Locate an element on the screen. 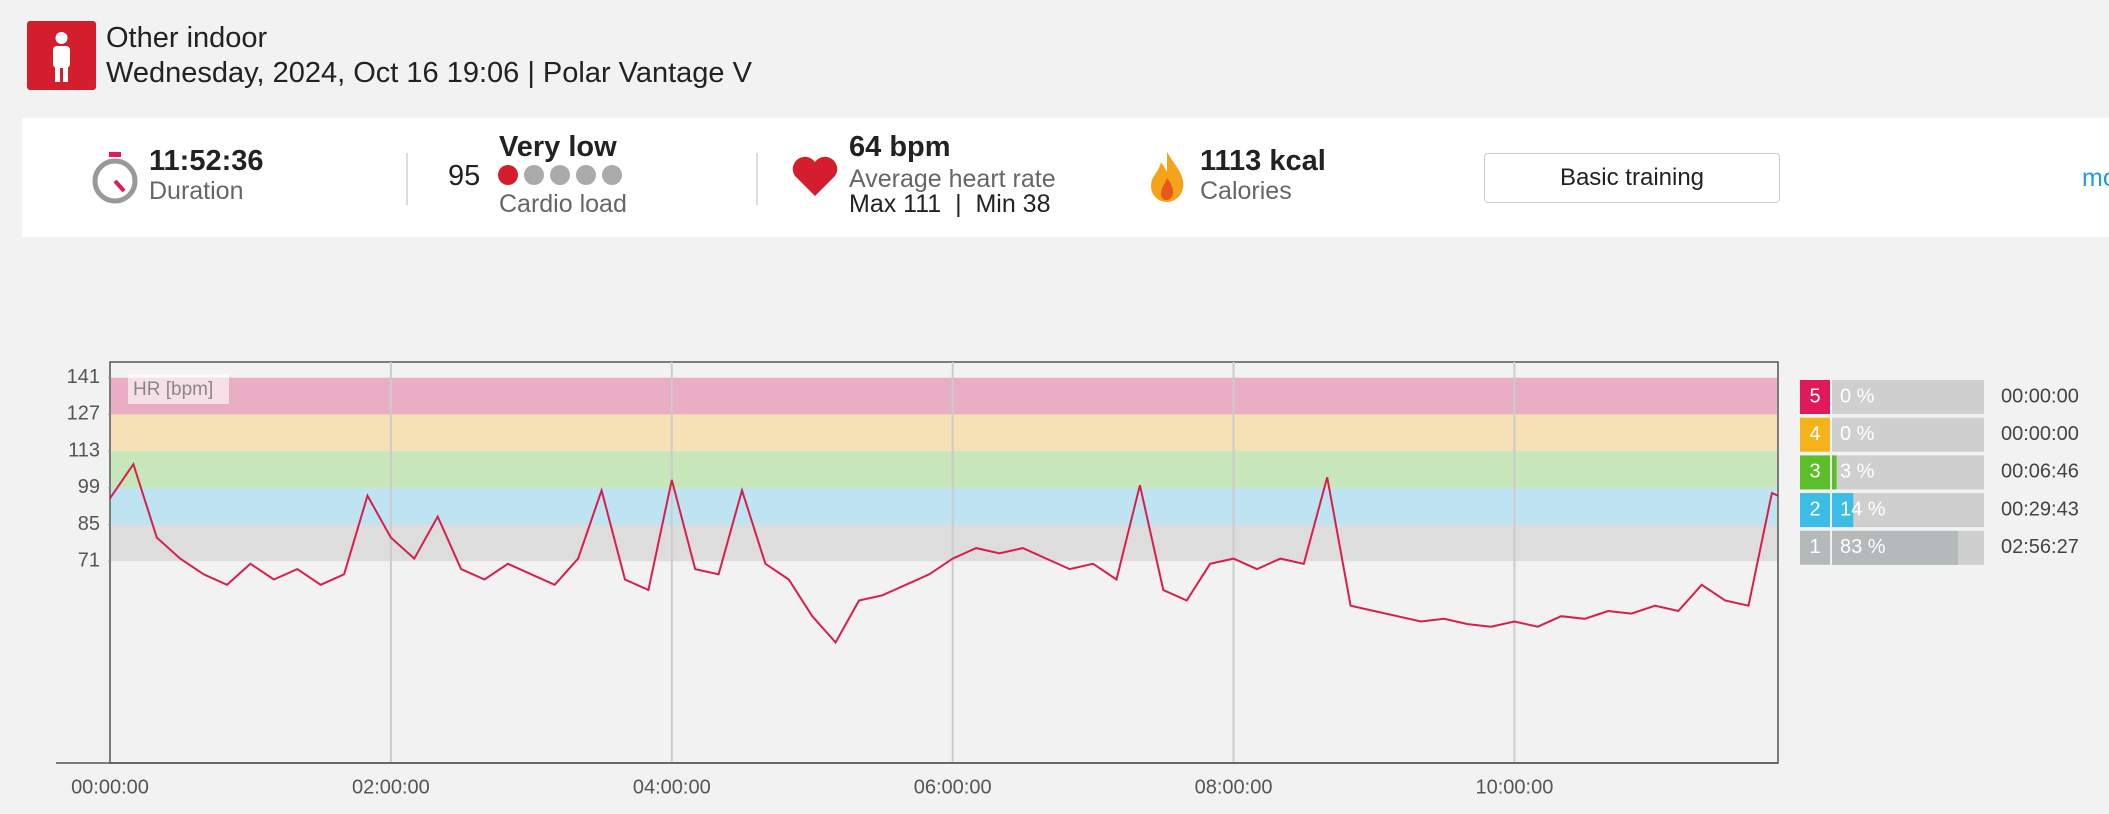 The width and height of the screenshot is (2109, 814). x-tick-label: 06:00:00 is located at coordinates (953, 787).